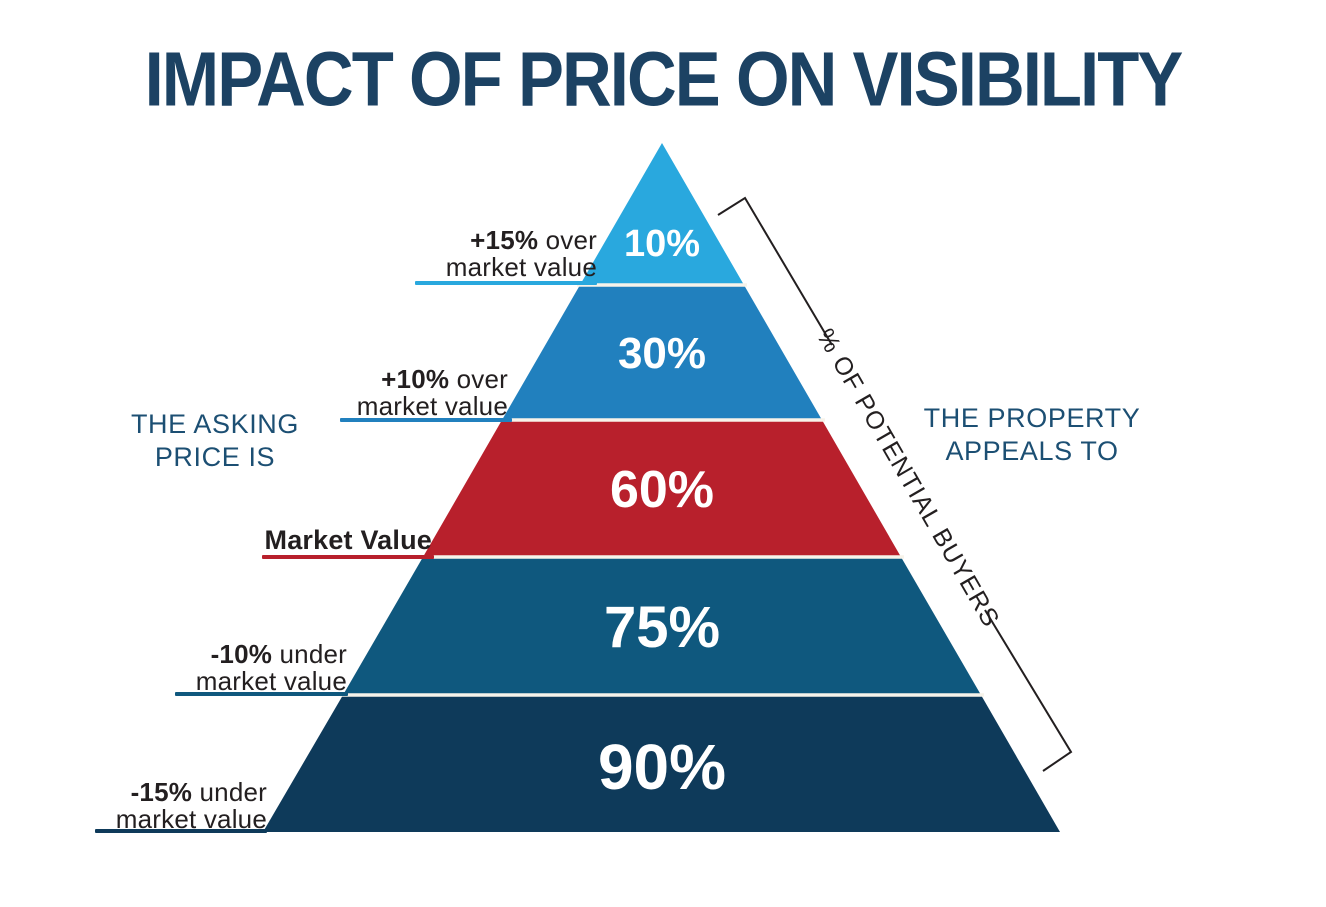 The height and width of the screenshot is (907, 1326). I want to click on label-plus-10-over-market-value: +10% over market value, so click(432, 393).